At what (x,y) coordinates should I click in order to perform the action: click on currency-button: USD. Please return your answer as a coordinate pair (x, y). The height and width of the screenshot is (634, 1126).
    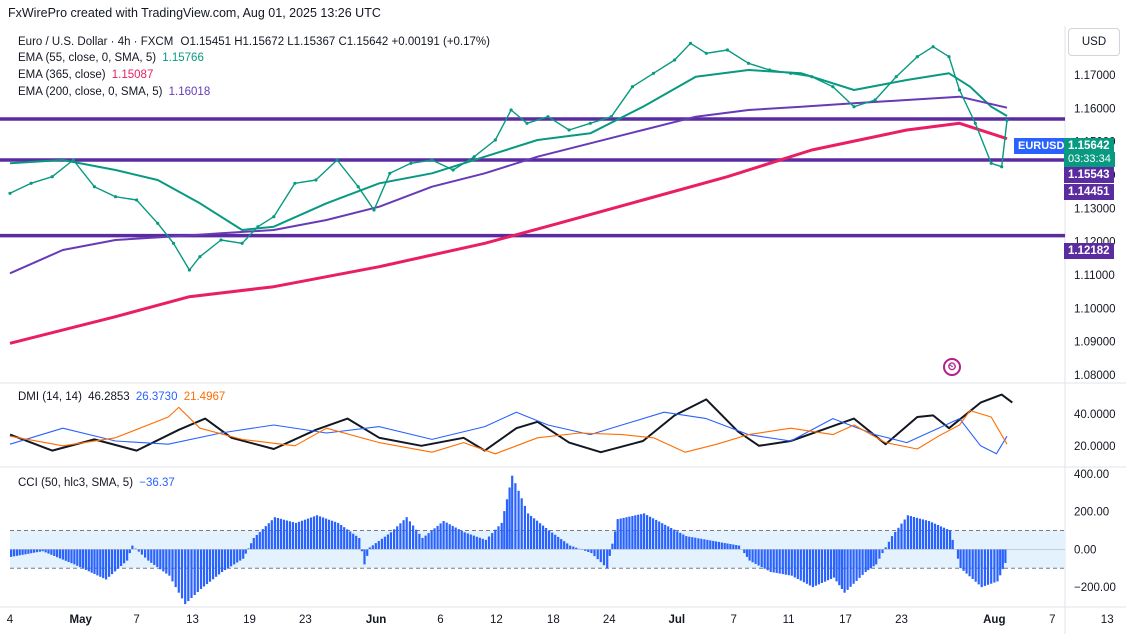
    Looking at the image, I should click on (1094, 42).